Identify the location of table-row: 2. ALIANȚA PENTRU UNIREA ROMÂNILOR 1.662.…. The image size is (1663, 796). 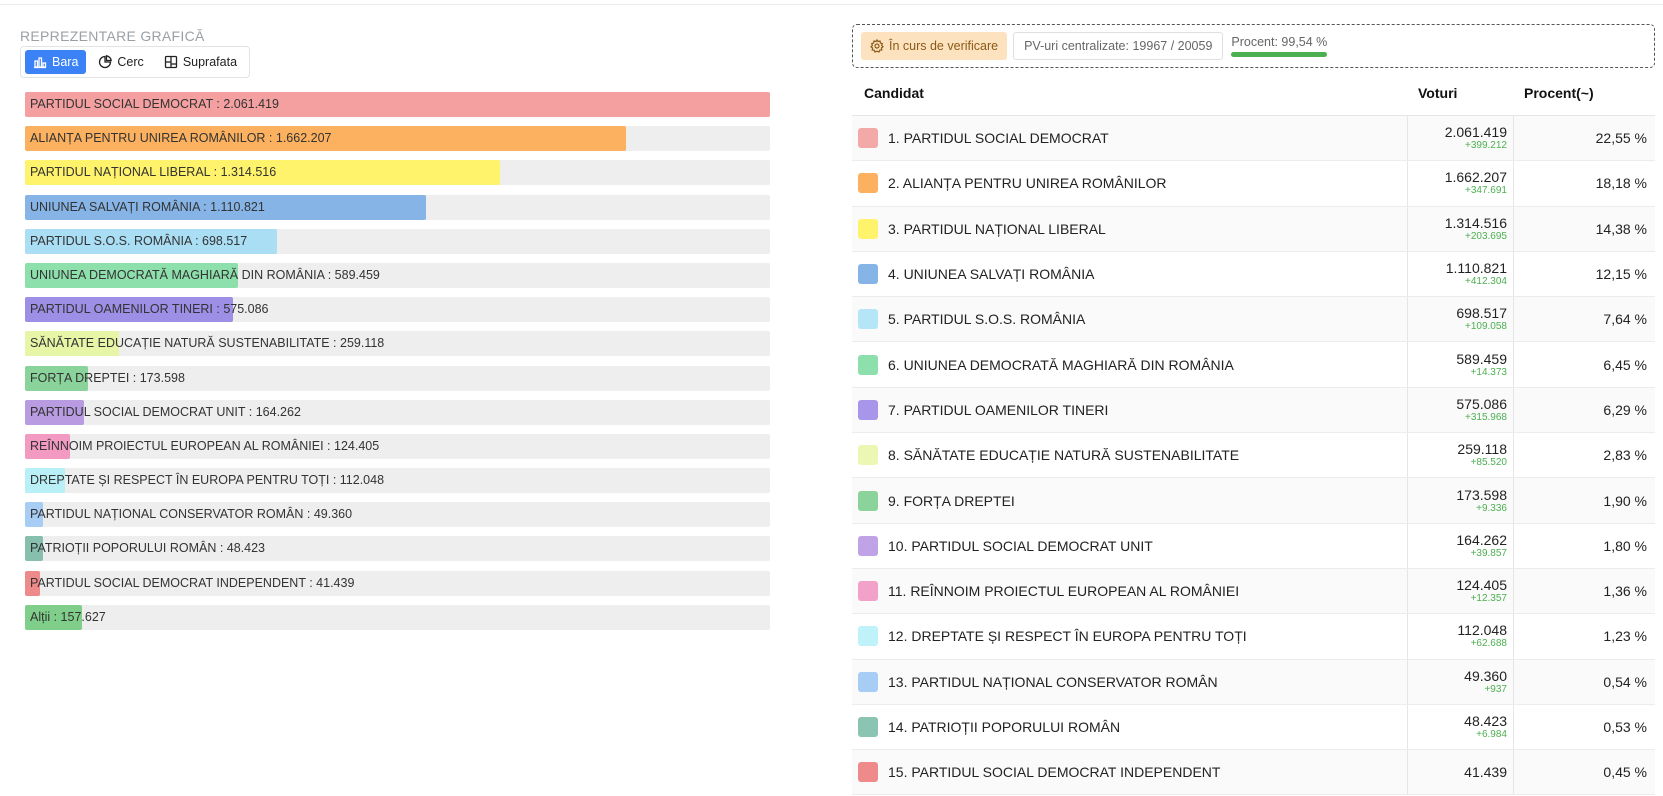
(1253, 184).